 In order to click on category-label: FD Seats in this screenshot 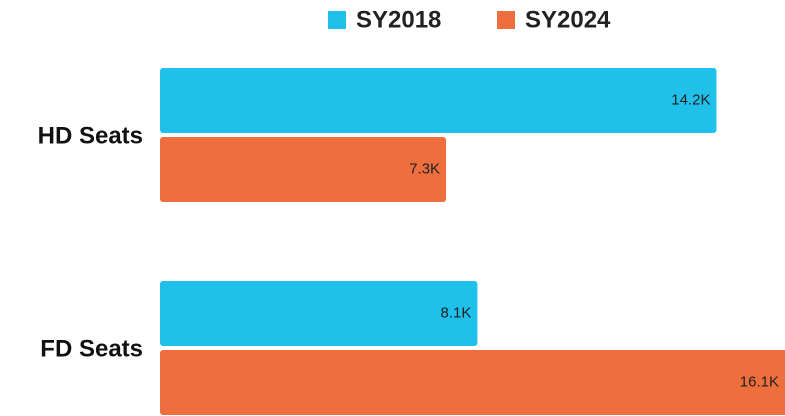, I will do `click(91, 348)`.